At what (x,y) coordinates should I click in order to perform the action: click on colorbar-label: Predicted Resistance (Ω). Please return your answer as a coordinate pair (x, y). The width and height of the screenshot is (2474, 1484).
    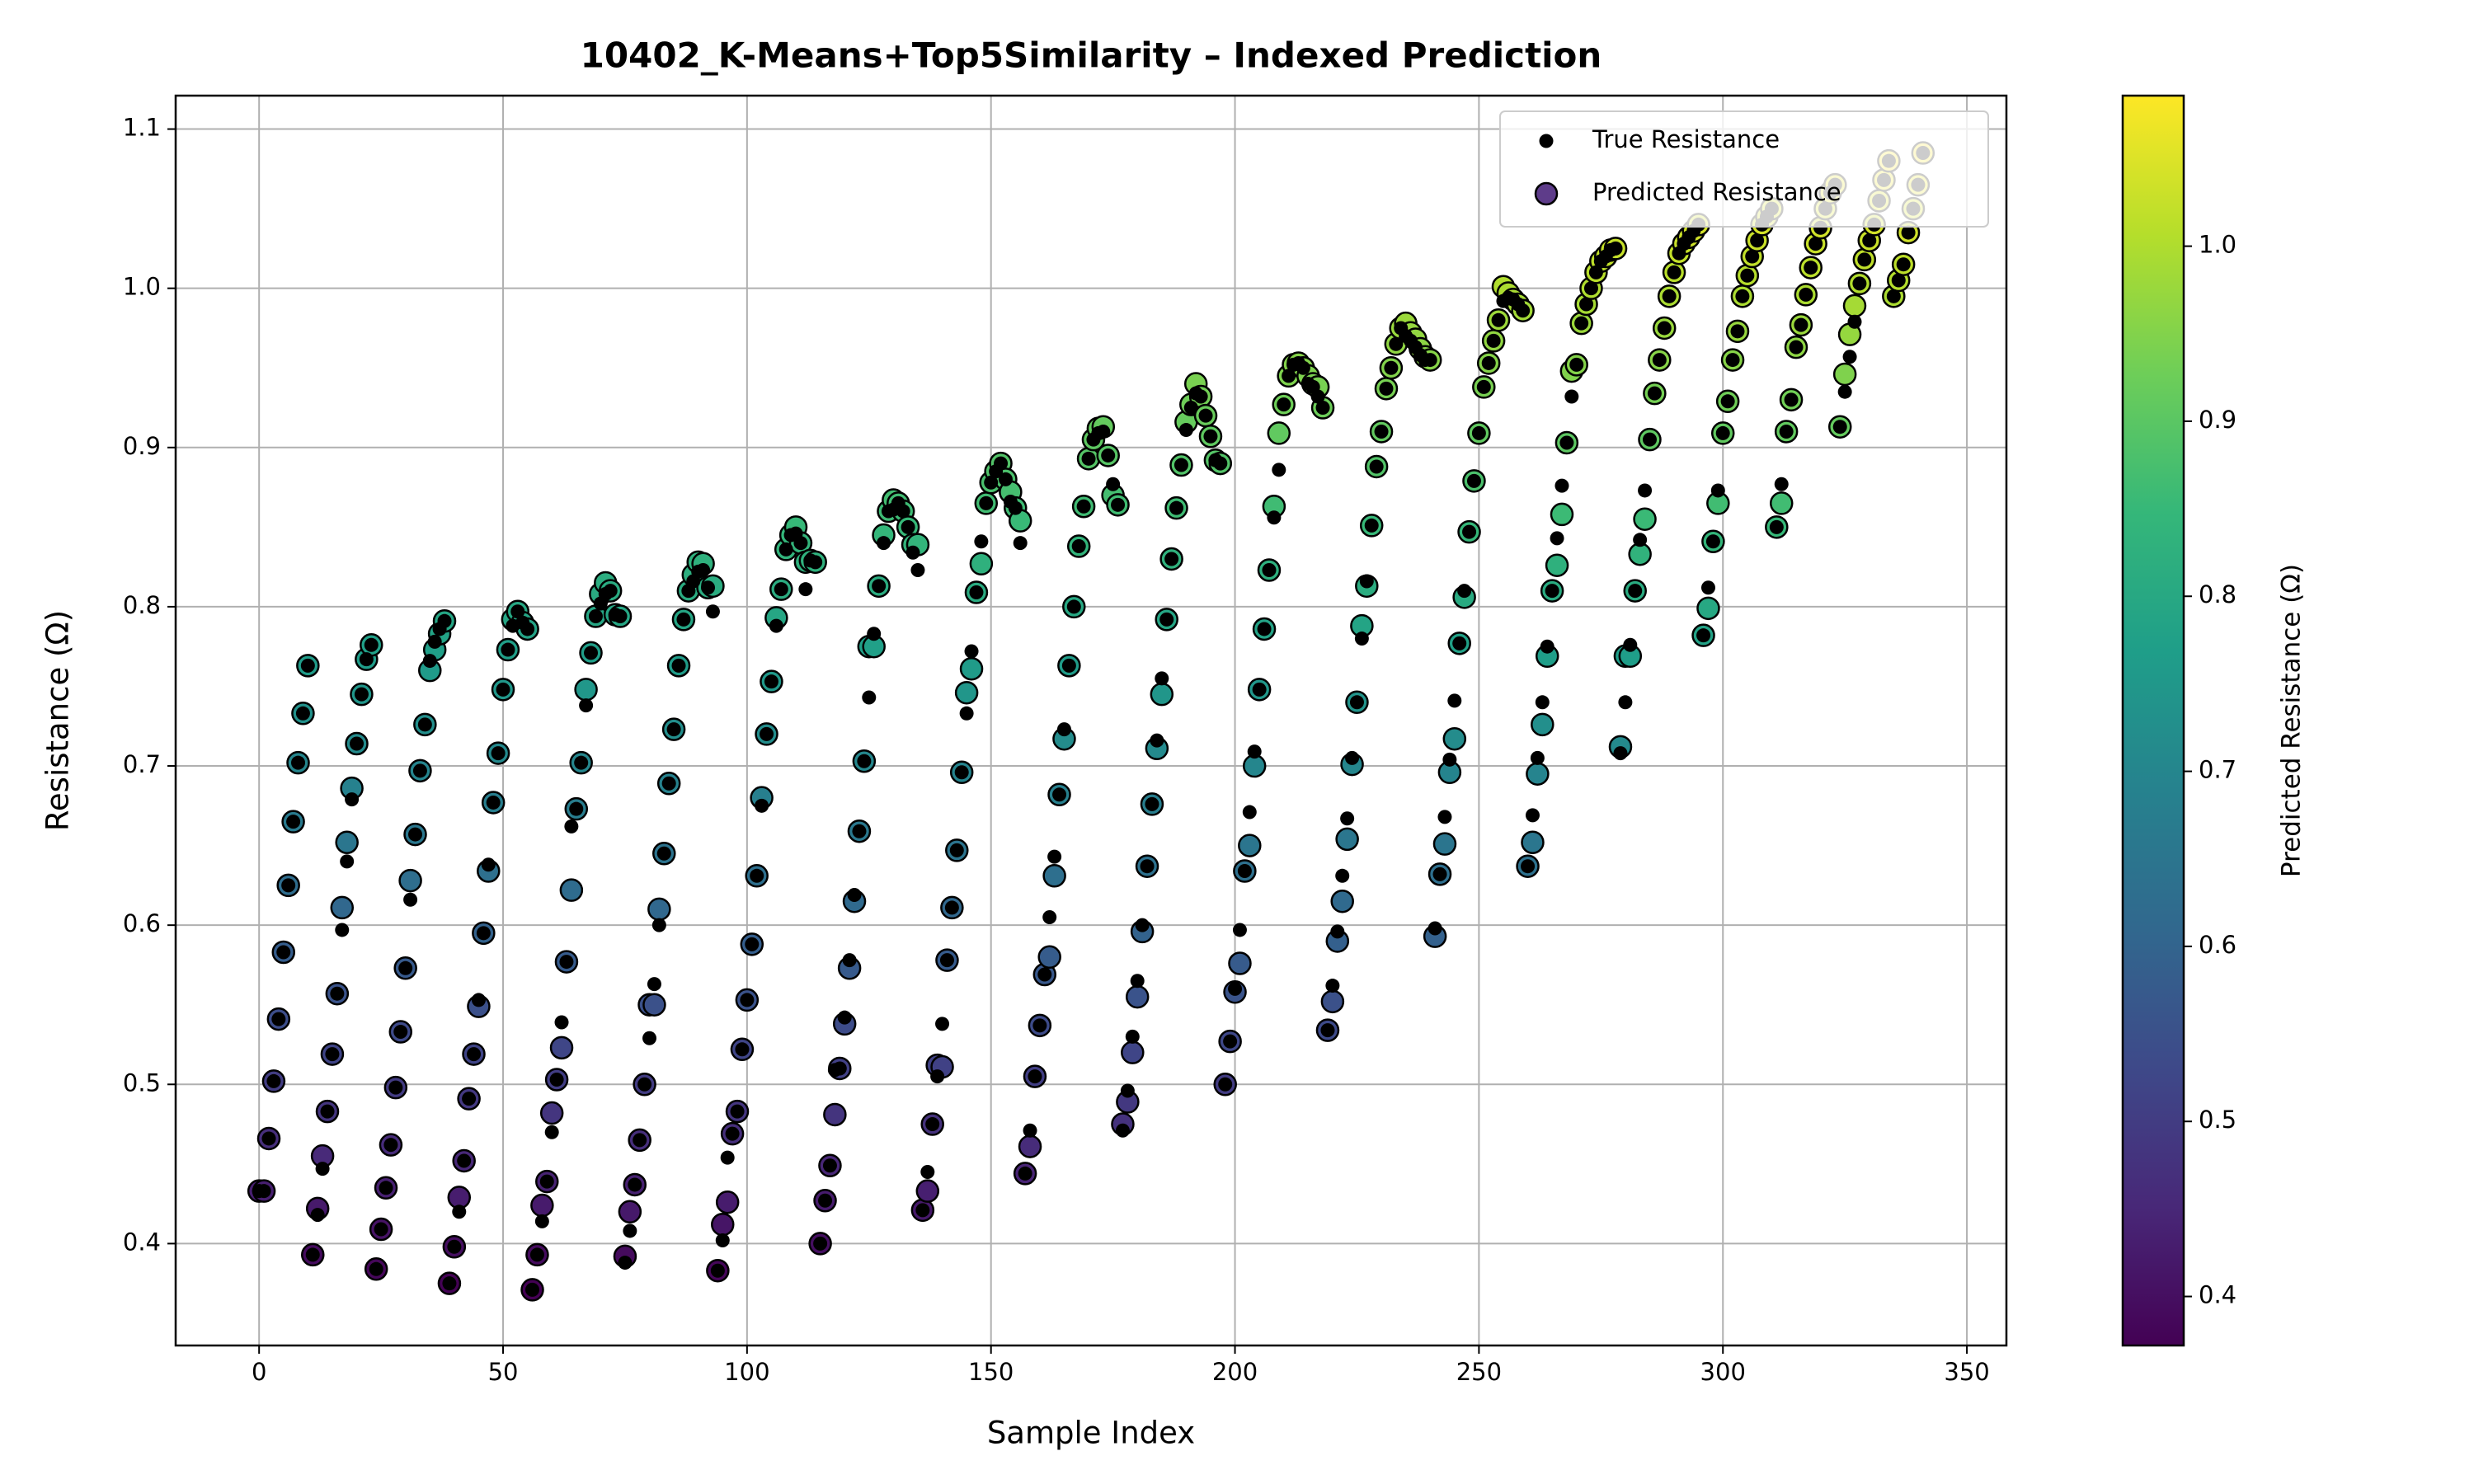
    Looking at the image, I should click on (2292, 720).